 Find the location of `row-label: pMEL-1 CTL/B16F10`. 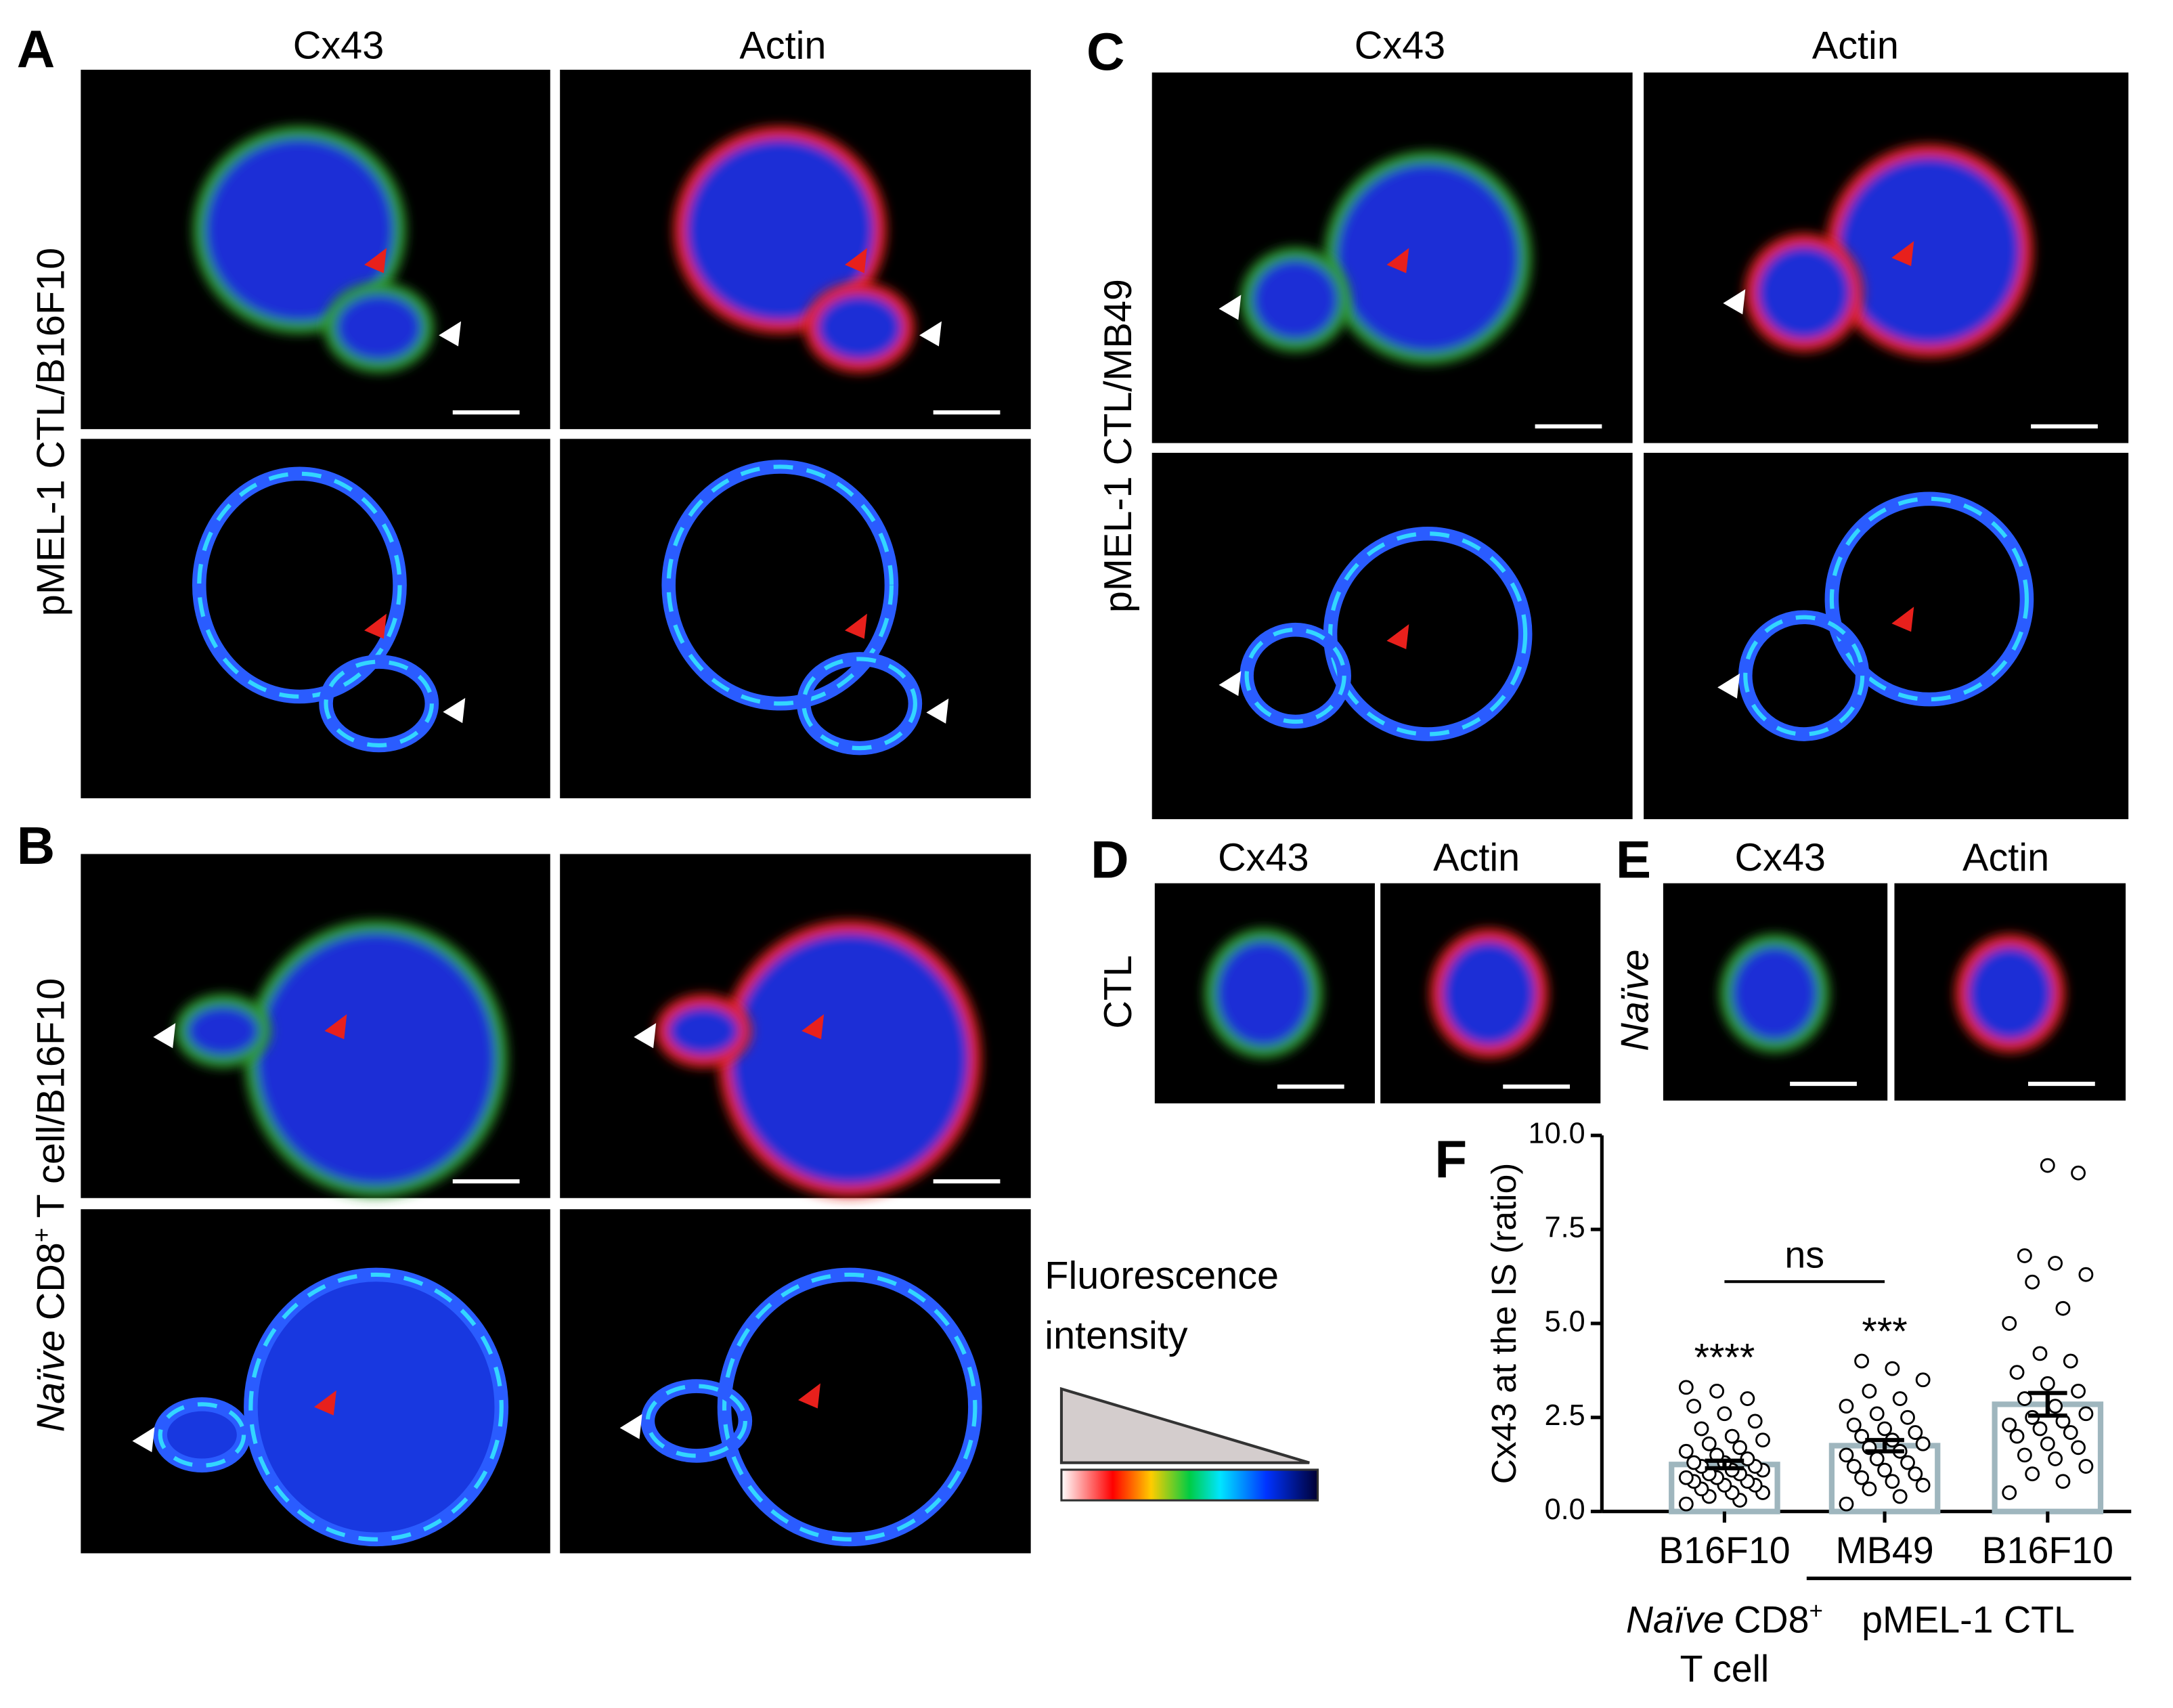

row-label: pMEL-1 CTL/B16F10 is located at coordinates (51, 432).